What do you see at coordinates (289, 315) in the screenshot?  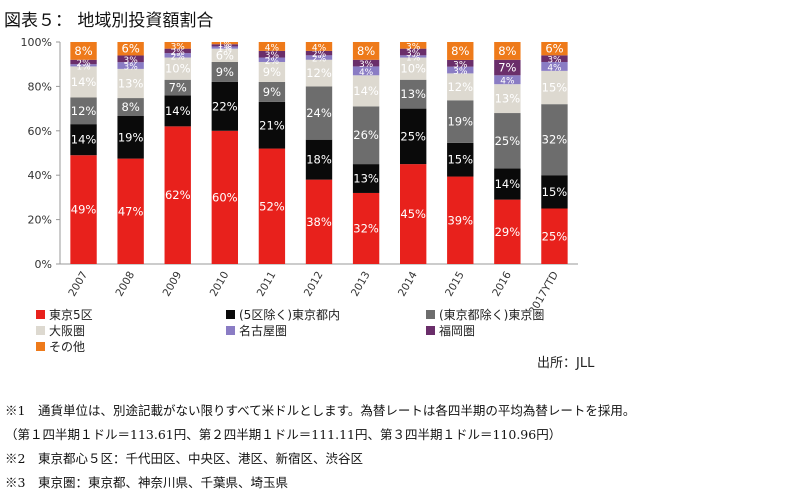 I see `legend-label: (5区除く)東京都内` at bounding box center [289, 315].